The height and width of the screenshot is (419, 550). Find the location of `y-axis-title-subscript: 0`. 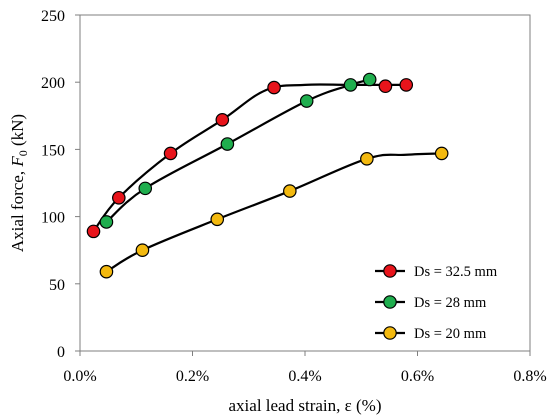

y-axis-title-subscript: 0 is located at coordinates (23, 153).